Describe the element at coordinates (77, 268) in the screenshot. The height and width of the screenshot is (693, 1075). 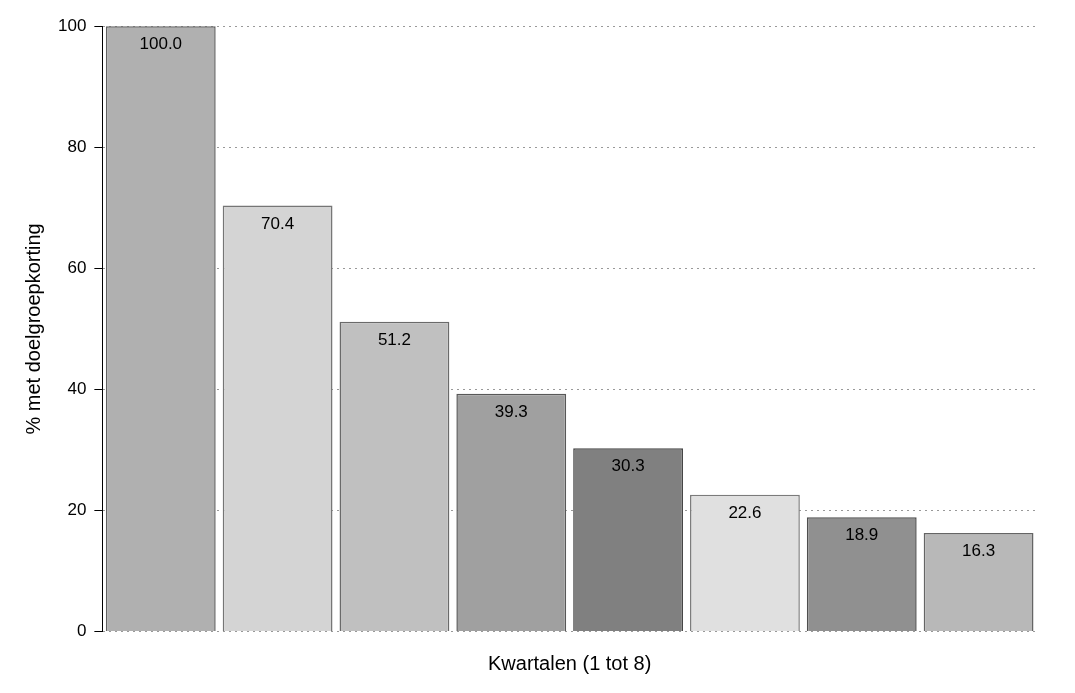
I see `y-tick-label: 60` at that location.